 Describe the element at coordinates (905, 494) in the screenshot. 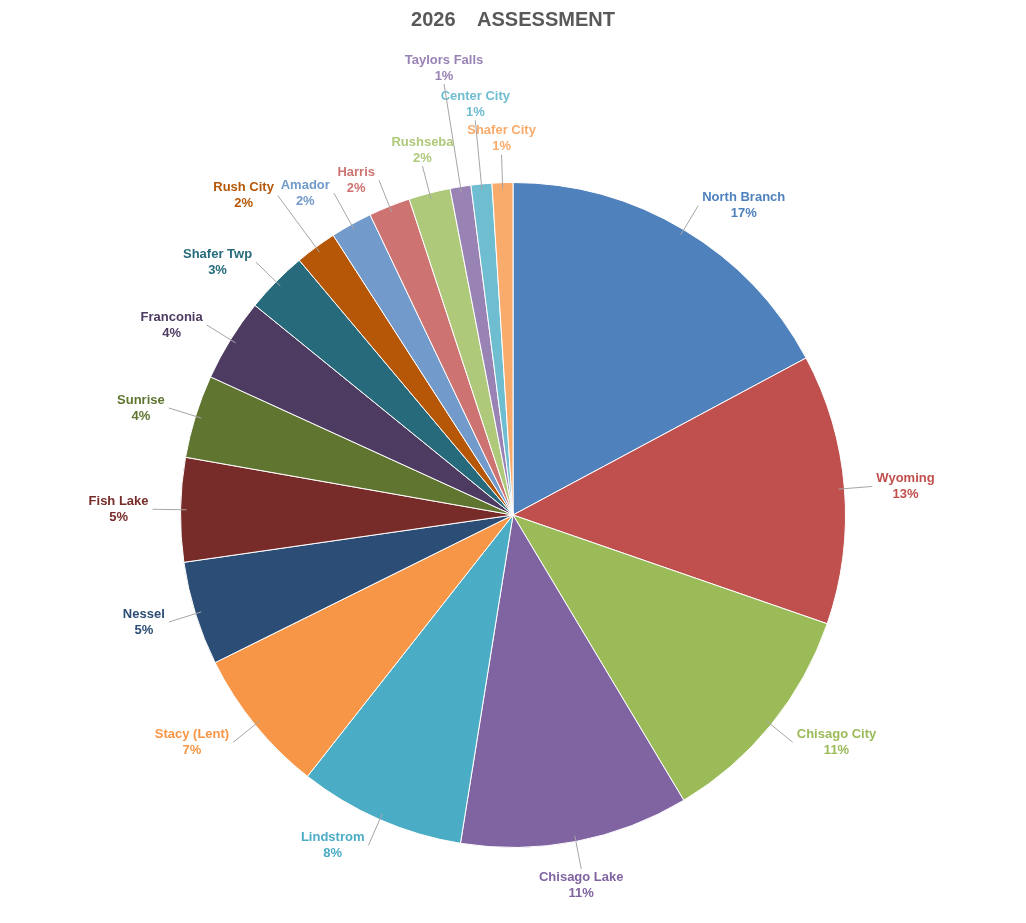

I see `data-label: 13%` at that location.